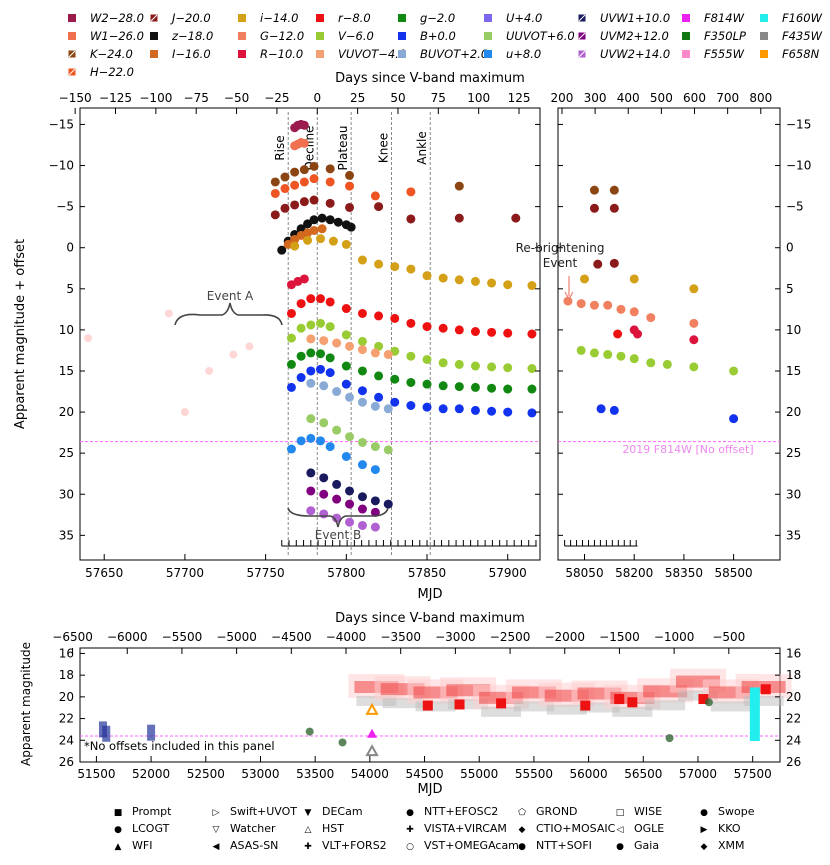  What do you see at coordinates (471, 845) in the screenshot?
I see `instrument-label: VST+OMEGAcam` at bounding box center [471, 845].